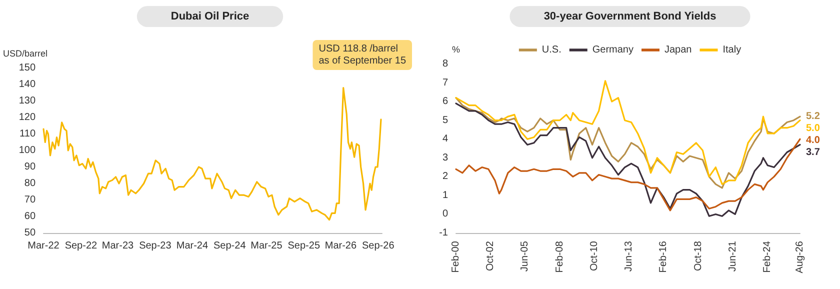 The height and width of the screenshot is (289, 840). Describe the element at coordinates (445, 214) in the screenshot. I see `y-tick-label: 0` at that location.